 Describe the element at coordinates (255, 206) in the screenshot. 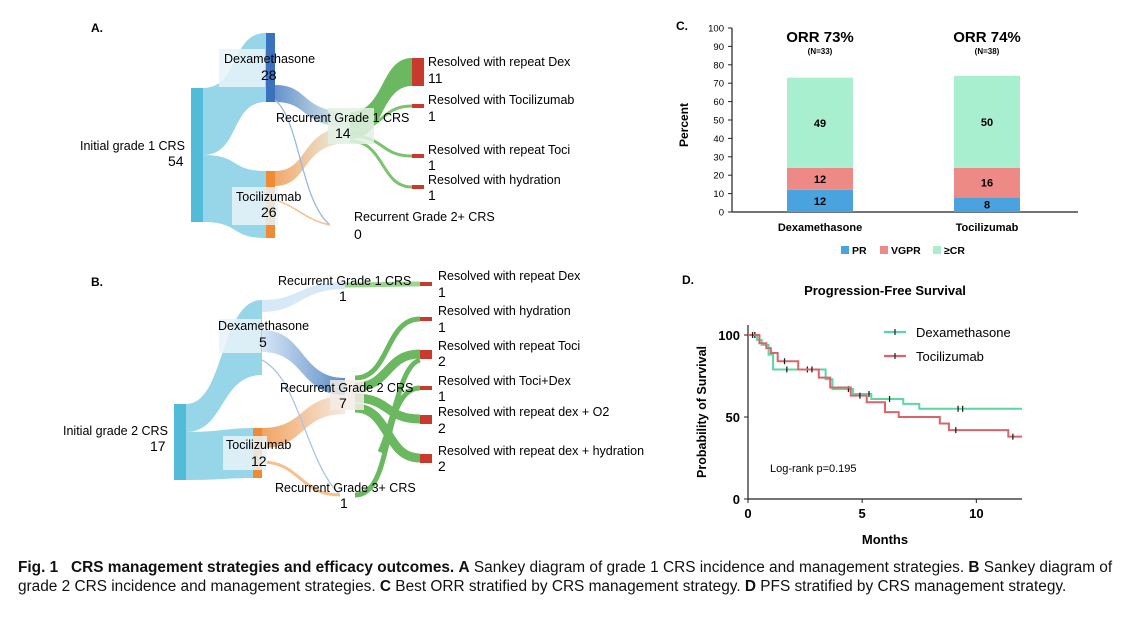

I see `sankey-a-label-bg-toci` at that location.